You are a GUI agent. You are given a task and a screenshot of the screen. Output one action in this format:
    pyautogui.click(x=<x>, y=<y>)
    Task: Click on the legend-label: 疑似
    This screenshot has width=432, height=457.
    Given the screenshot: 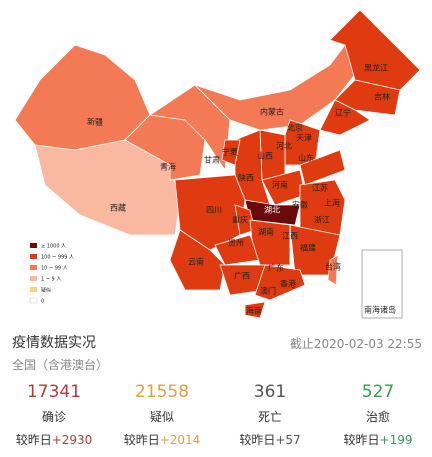 What is the action you would take?
    pyautogui.click(x=46, y=290)
    